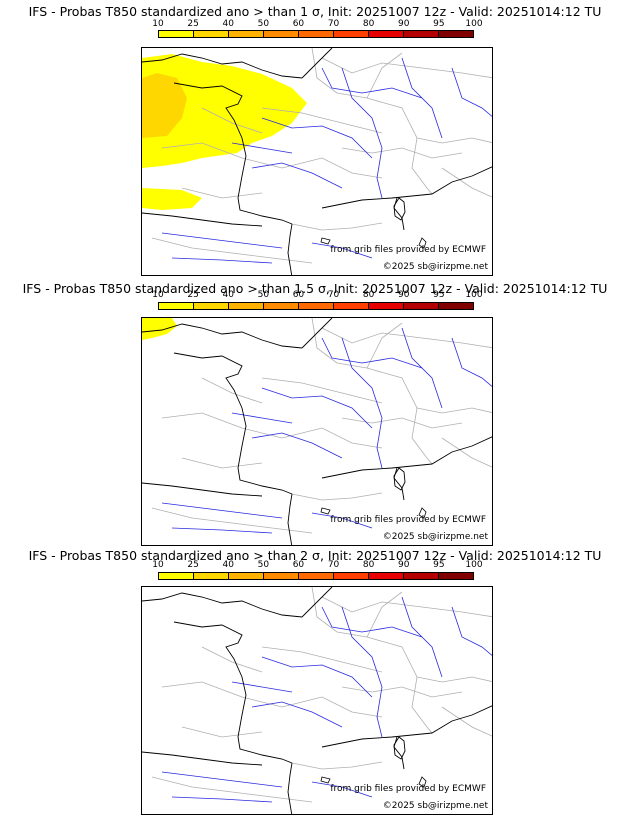 Image resolution: width=630 pixels, height=828 pixels. Describe the element at coordinates (158, 565) in the screenshot. I see `colorbar-tick-label: 10` at that location.